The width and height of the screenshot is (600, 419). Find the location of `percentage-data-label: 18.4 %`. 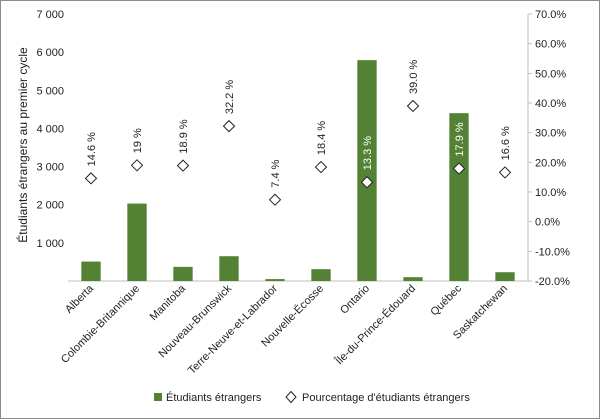

percentage-data-label: 18.4 % is located at coordinates (322, 138).